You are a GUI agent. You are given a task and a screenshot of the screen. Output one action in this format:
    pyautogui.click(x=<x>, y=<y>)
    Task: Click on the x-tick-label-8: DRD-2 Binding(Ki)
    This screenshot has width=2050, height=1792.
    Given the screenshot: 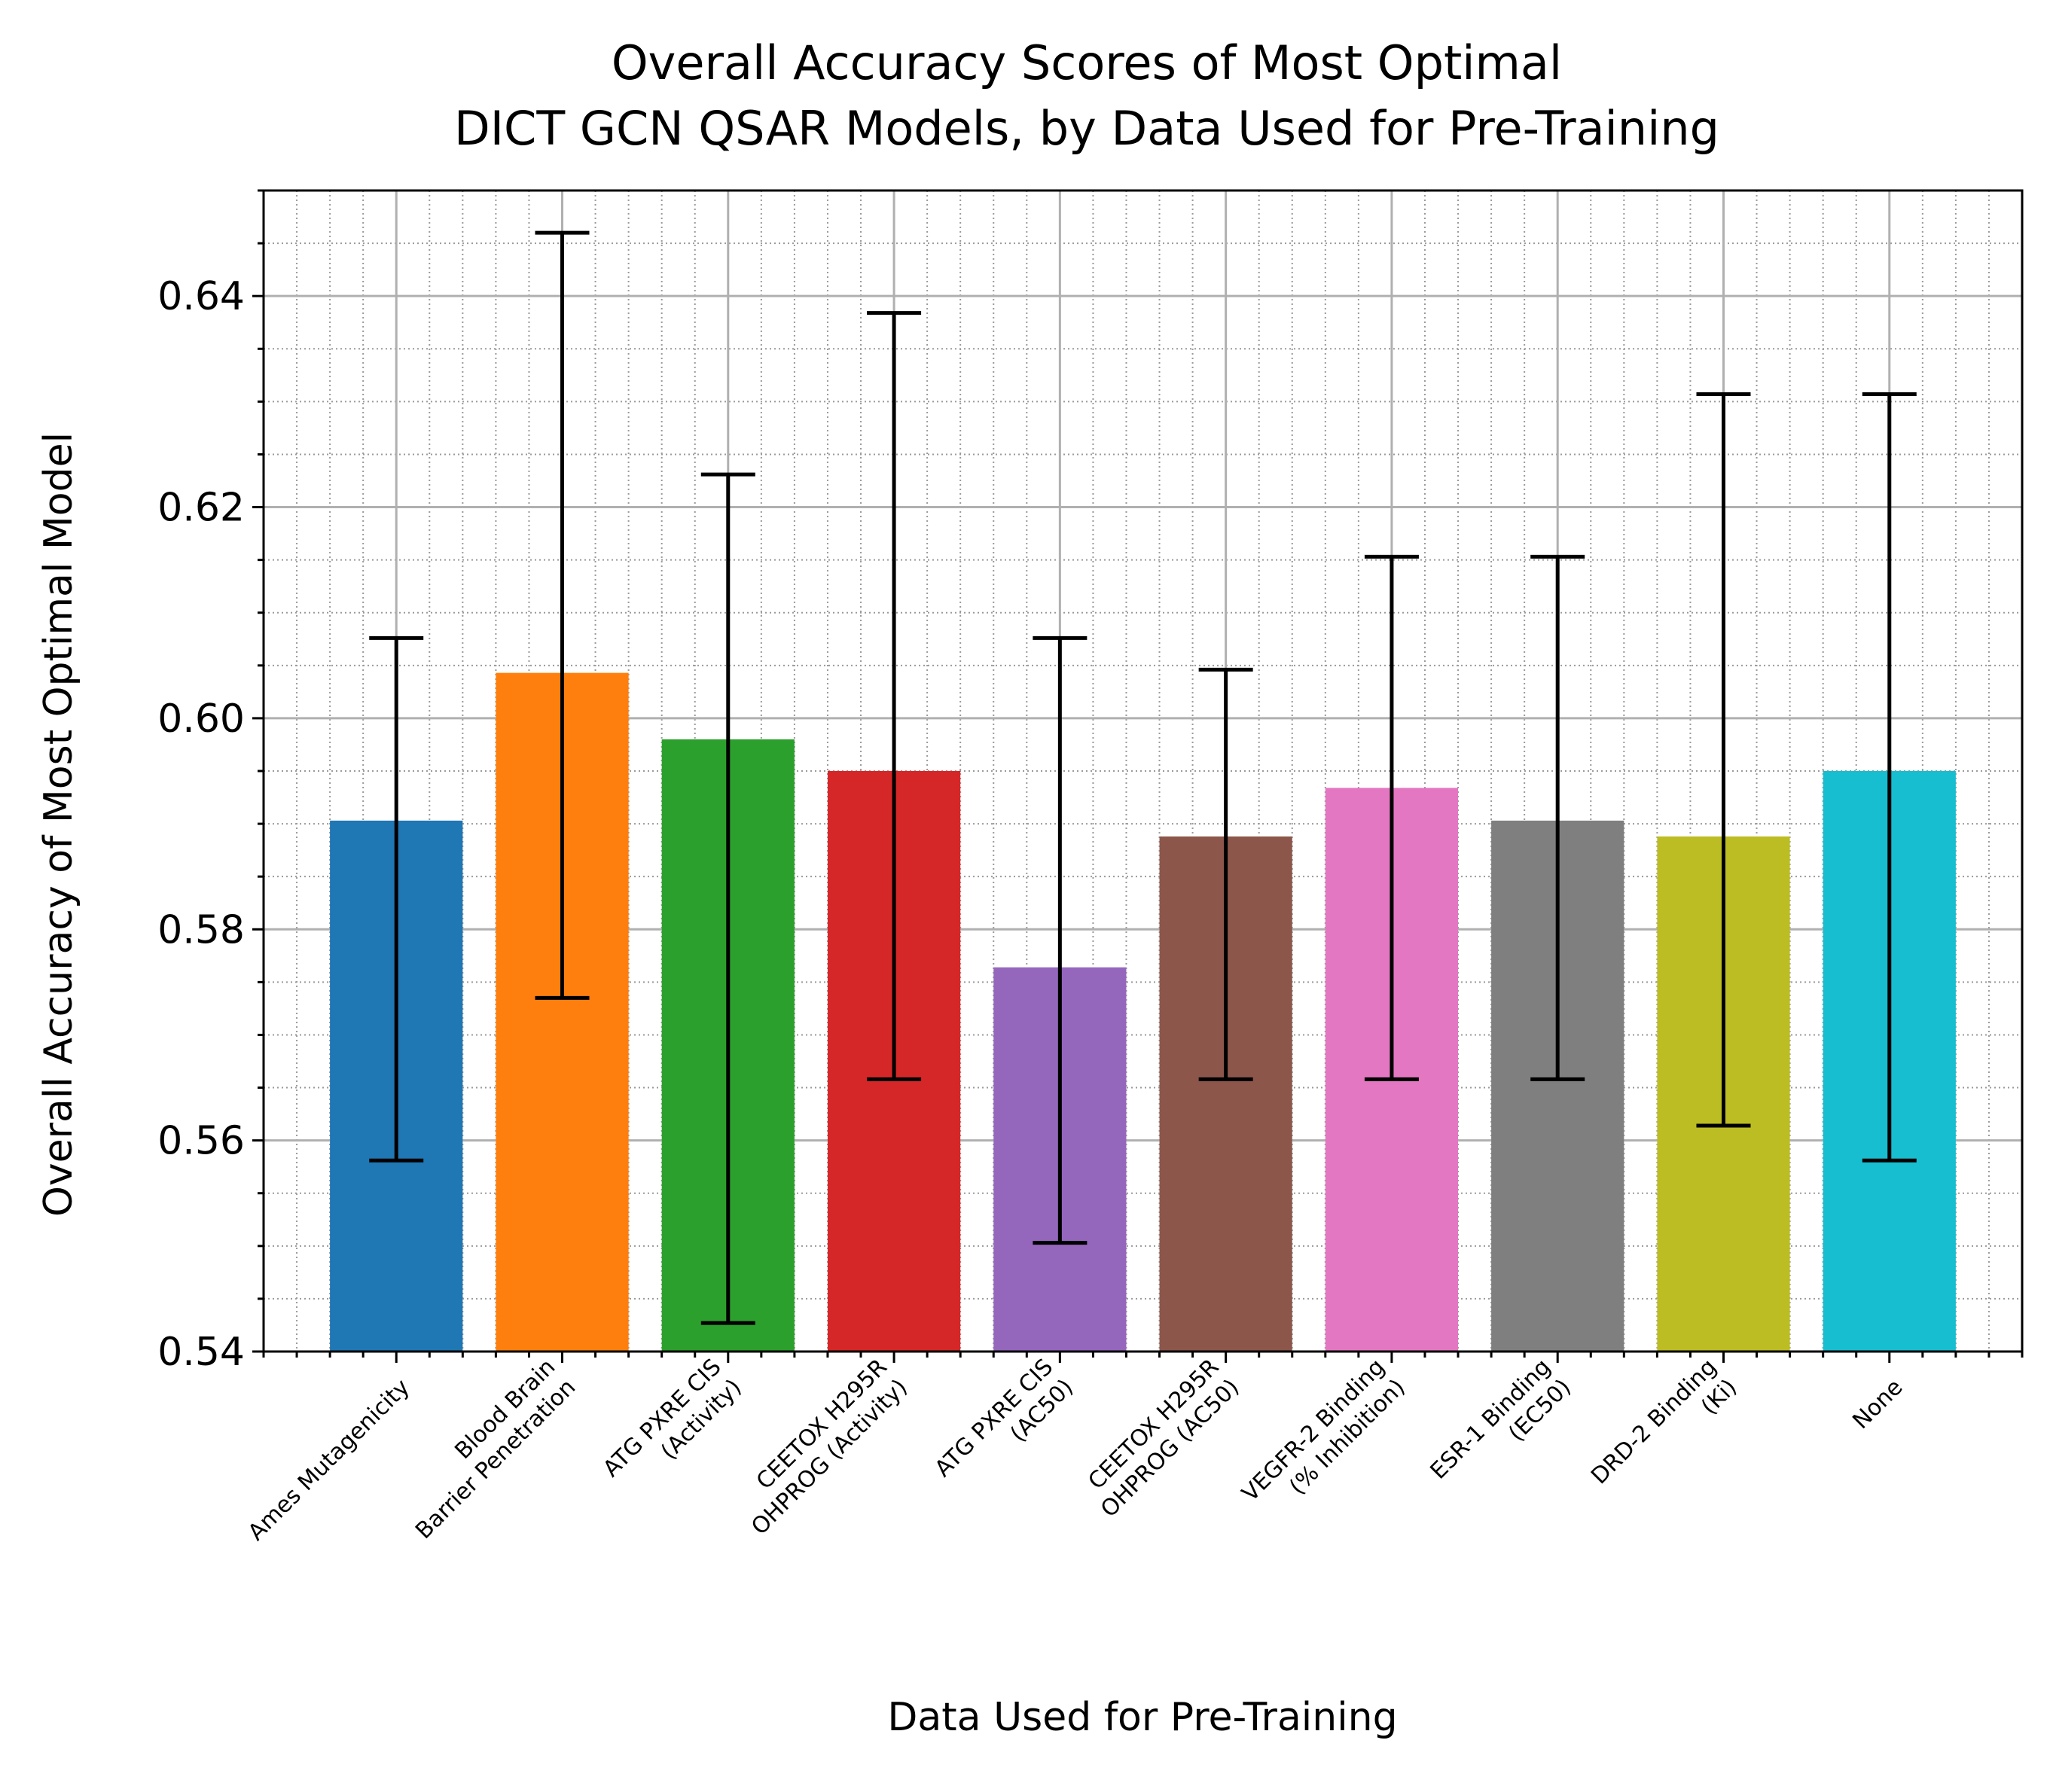 What is the action you would take?
    pyautogui.click(x=1664, y=1432)
    